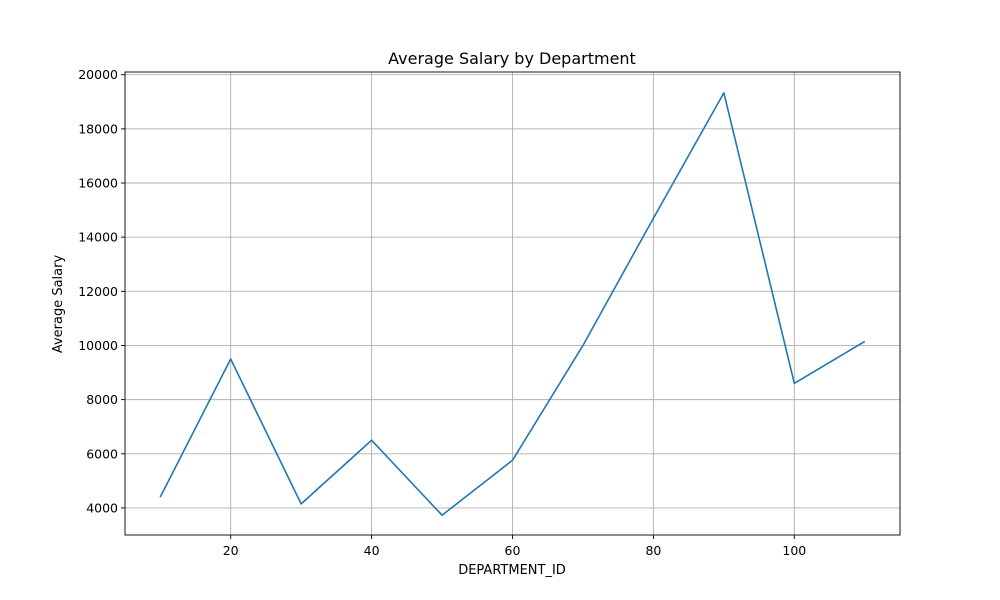  I want to click on y-tick-label: 14000, so click(98, 237).